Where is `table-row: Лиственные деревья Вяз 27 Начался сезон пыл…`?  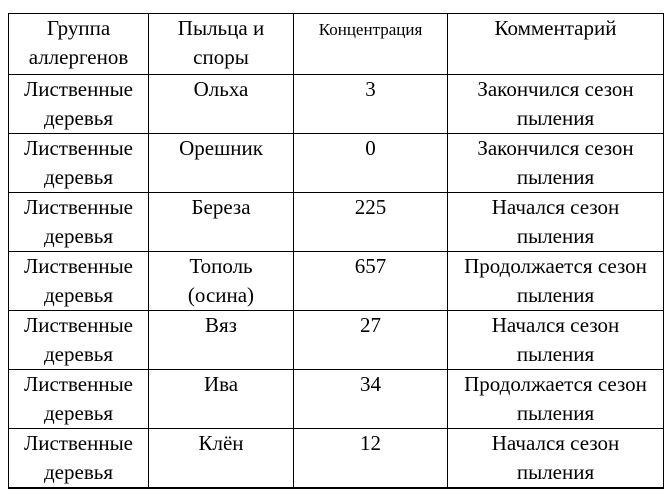
table-row: Лиственные деревья Вяз 27 Начался сезон пыл… is located at coordinates (336, 340).